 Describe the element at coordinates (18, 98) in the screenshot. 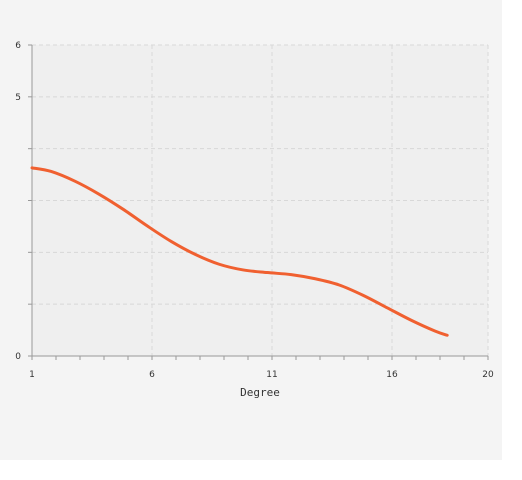

I see `y-tick-label: 5` at that location.